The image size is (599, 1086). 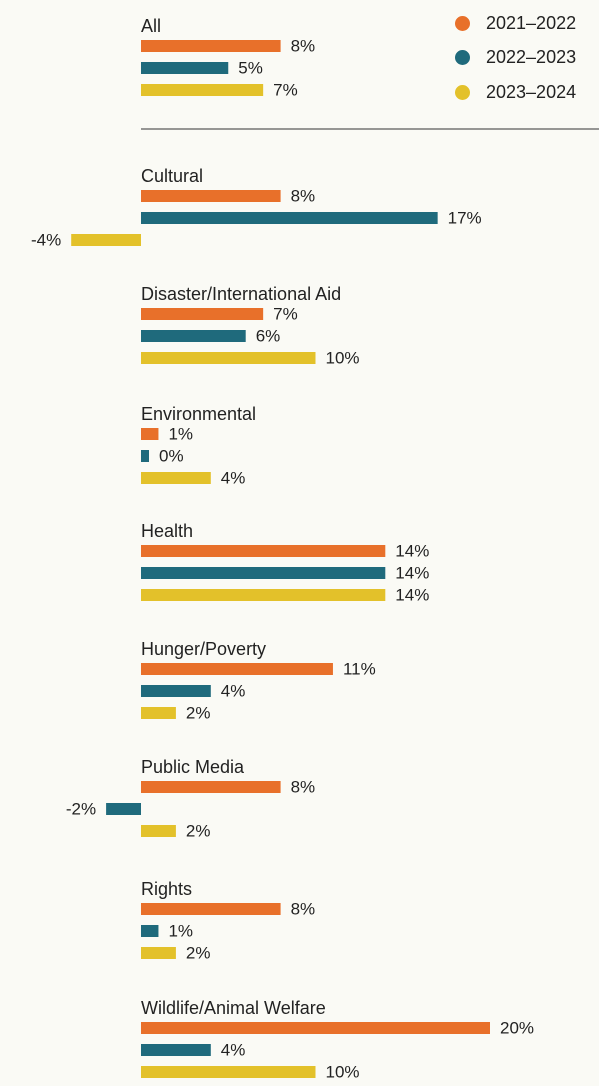 I want to click on bar-disaster-international-aid-2021-2022, so click(x=202, y=314).